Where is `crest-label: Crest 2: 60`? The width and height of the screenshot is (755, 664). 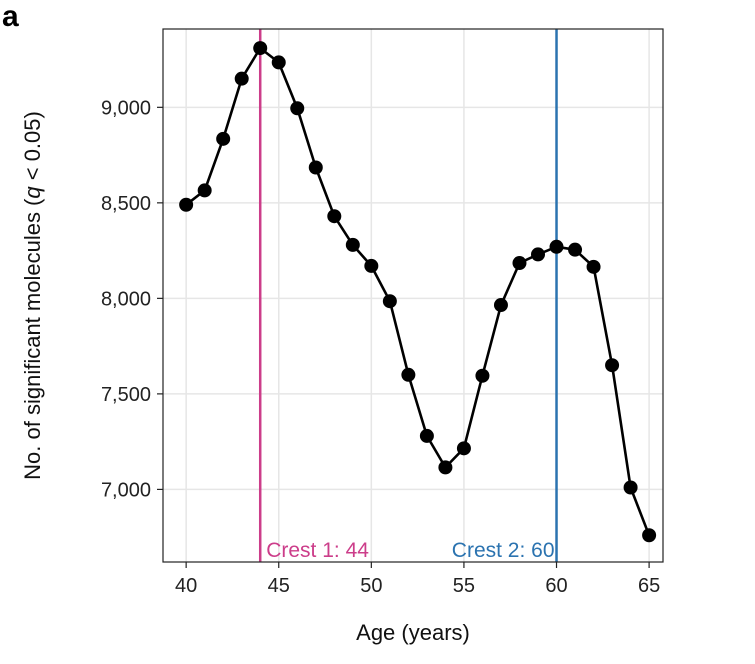
crest-label: Crest 2: 60 is located at coordinates (503, 550).